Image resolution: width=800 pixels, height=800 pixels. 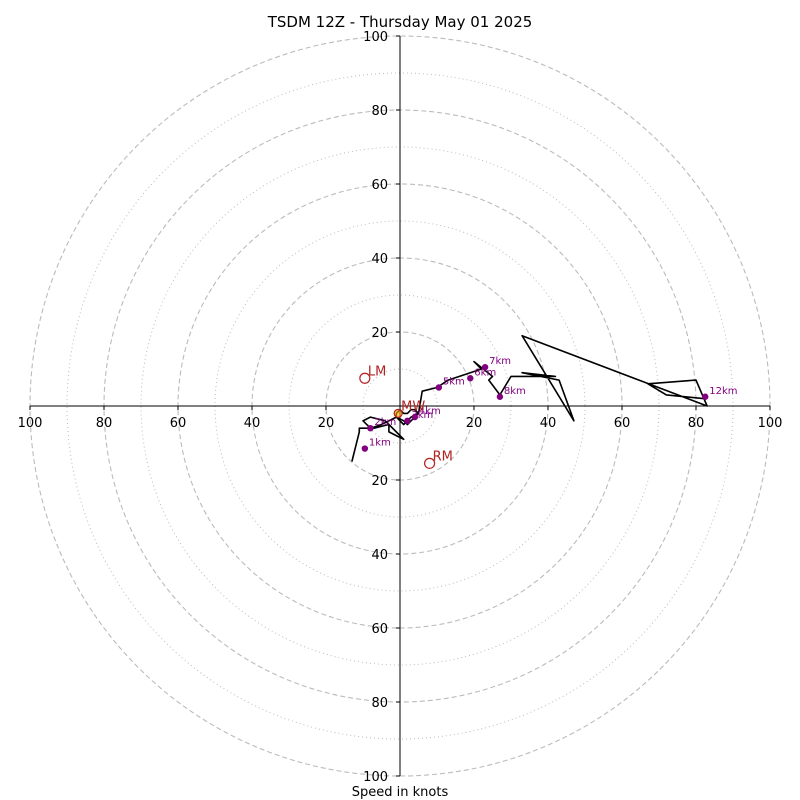 I want to click on motion-marker-MW, so click(x=398, y=413).